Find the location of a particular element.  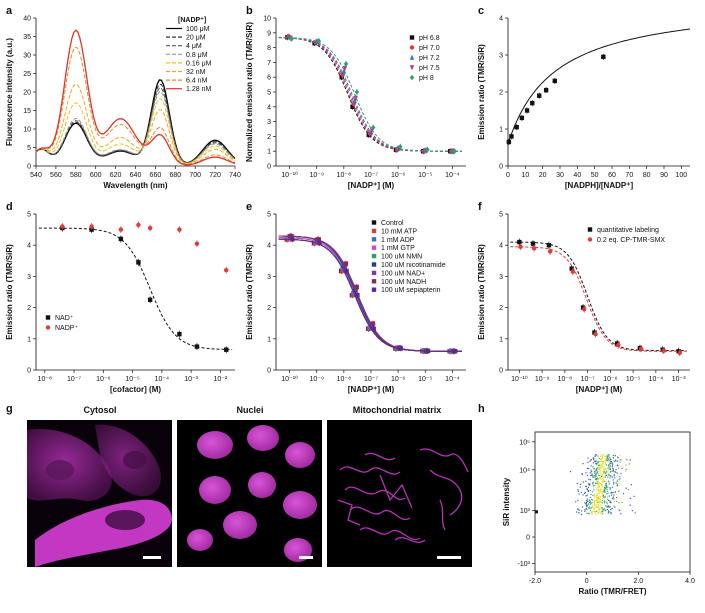

y-tick-label-b: 6 is located at coordinates (269, 78).